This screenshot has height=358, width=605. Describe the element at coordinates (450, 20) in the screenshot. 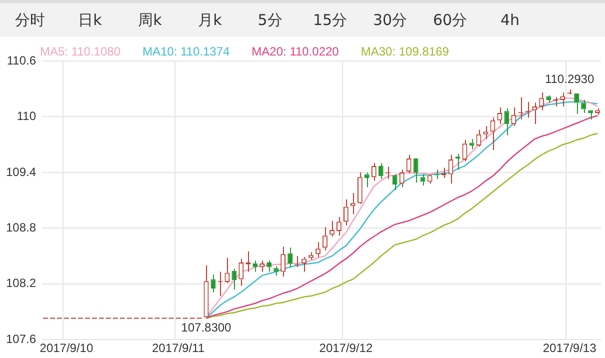

I see `text: 60分` at that location.